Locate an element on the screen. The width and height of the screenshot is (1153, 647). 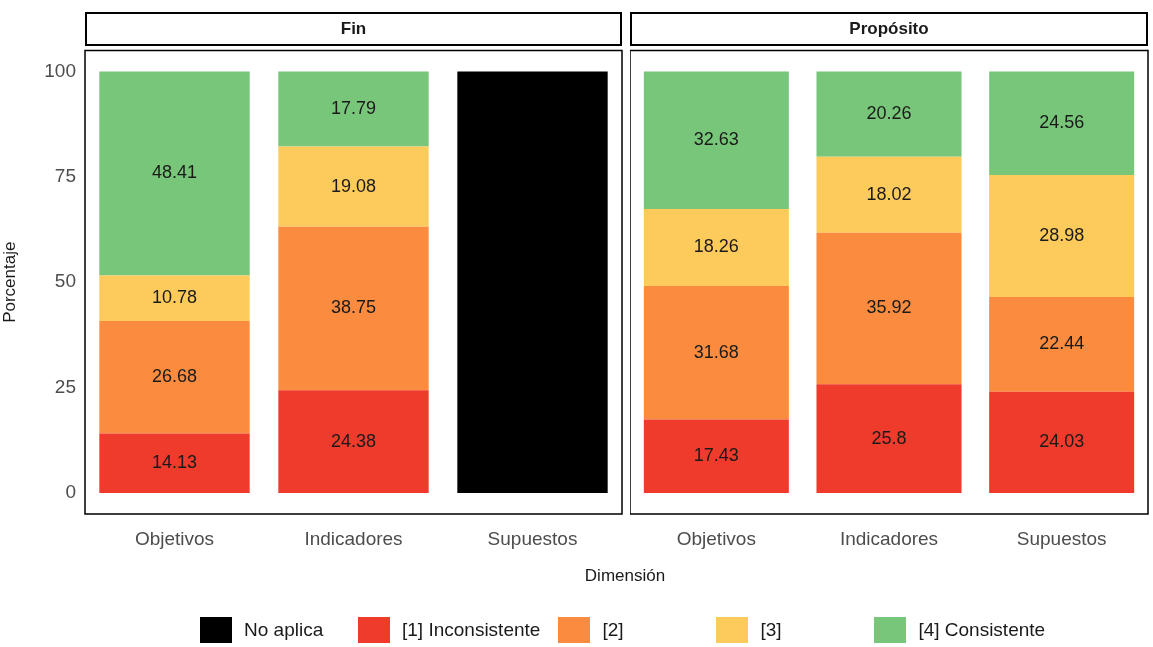
data-label: 18.26 is located at coordinates (716, 246).